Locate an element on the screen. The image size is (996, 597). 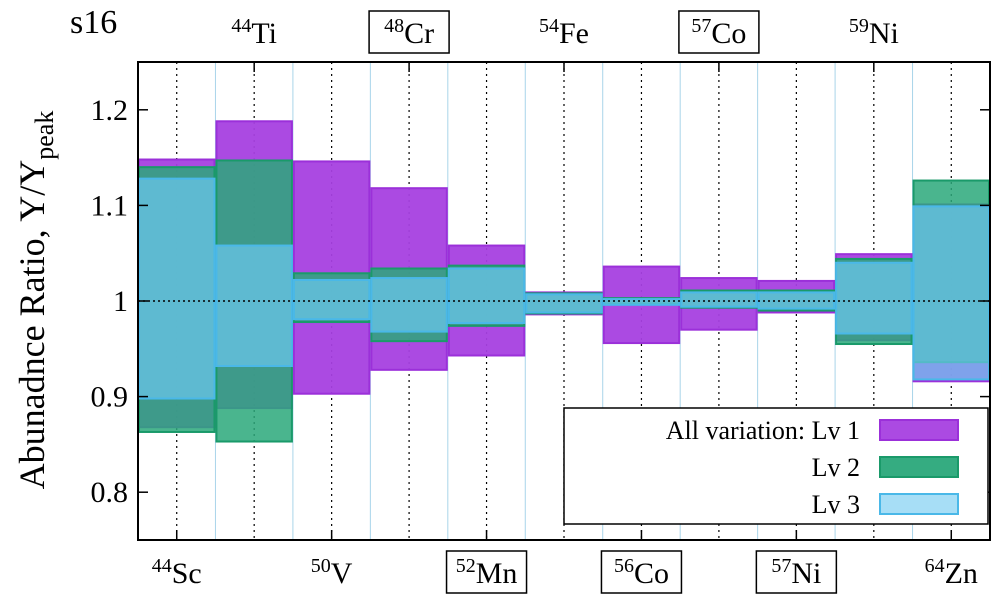
bottom-label-56Co: 56Co is located at coordinates (641, 572).